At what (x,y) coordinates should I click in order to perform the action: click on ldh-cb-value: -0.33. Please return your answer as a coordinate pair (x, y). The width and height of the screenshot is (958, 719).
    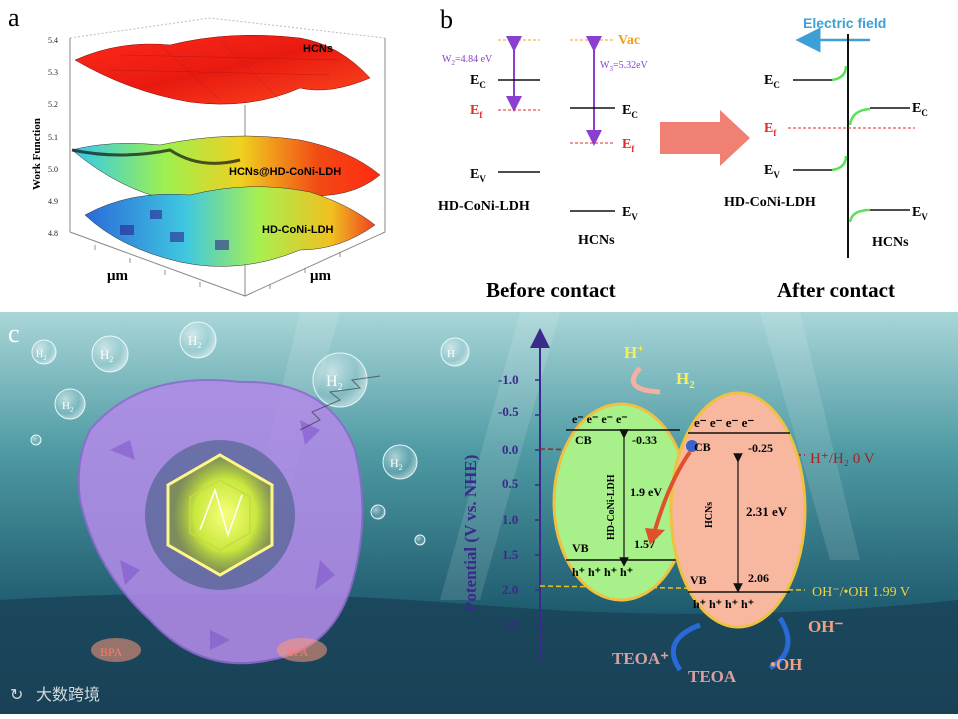
    Looking at the image, I should click on (644, 440).